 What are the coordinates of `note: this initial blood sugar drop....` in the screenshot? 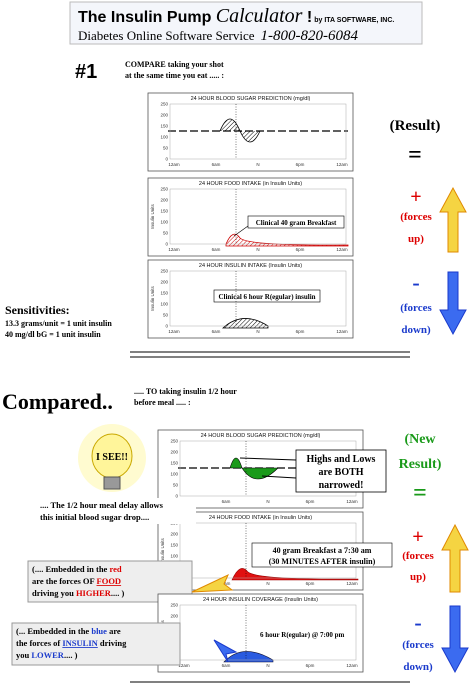 It's located at (94, 517).